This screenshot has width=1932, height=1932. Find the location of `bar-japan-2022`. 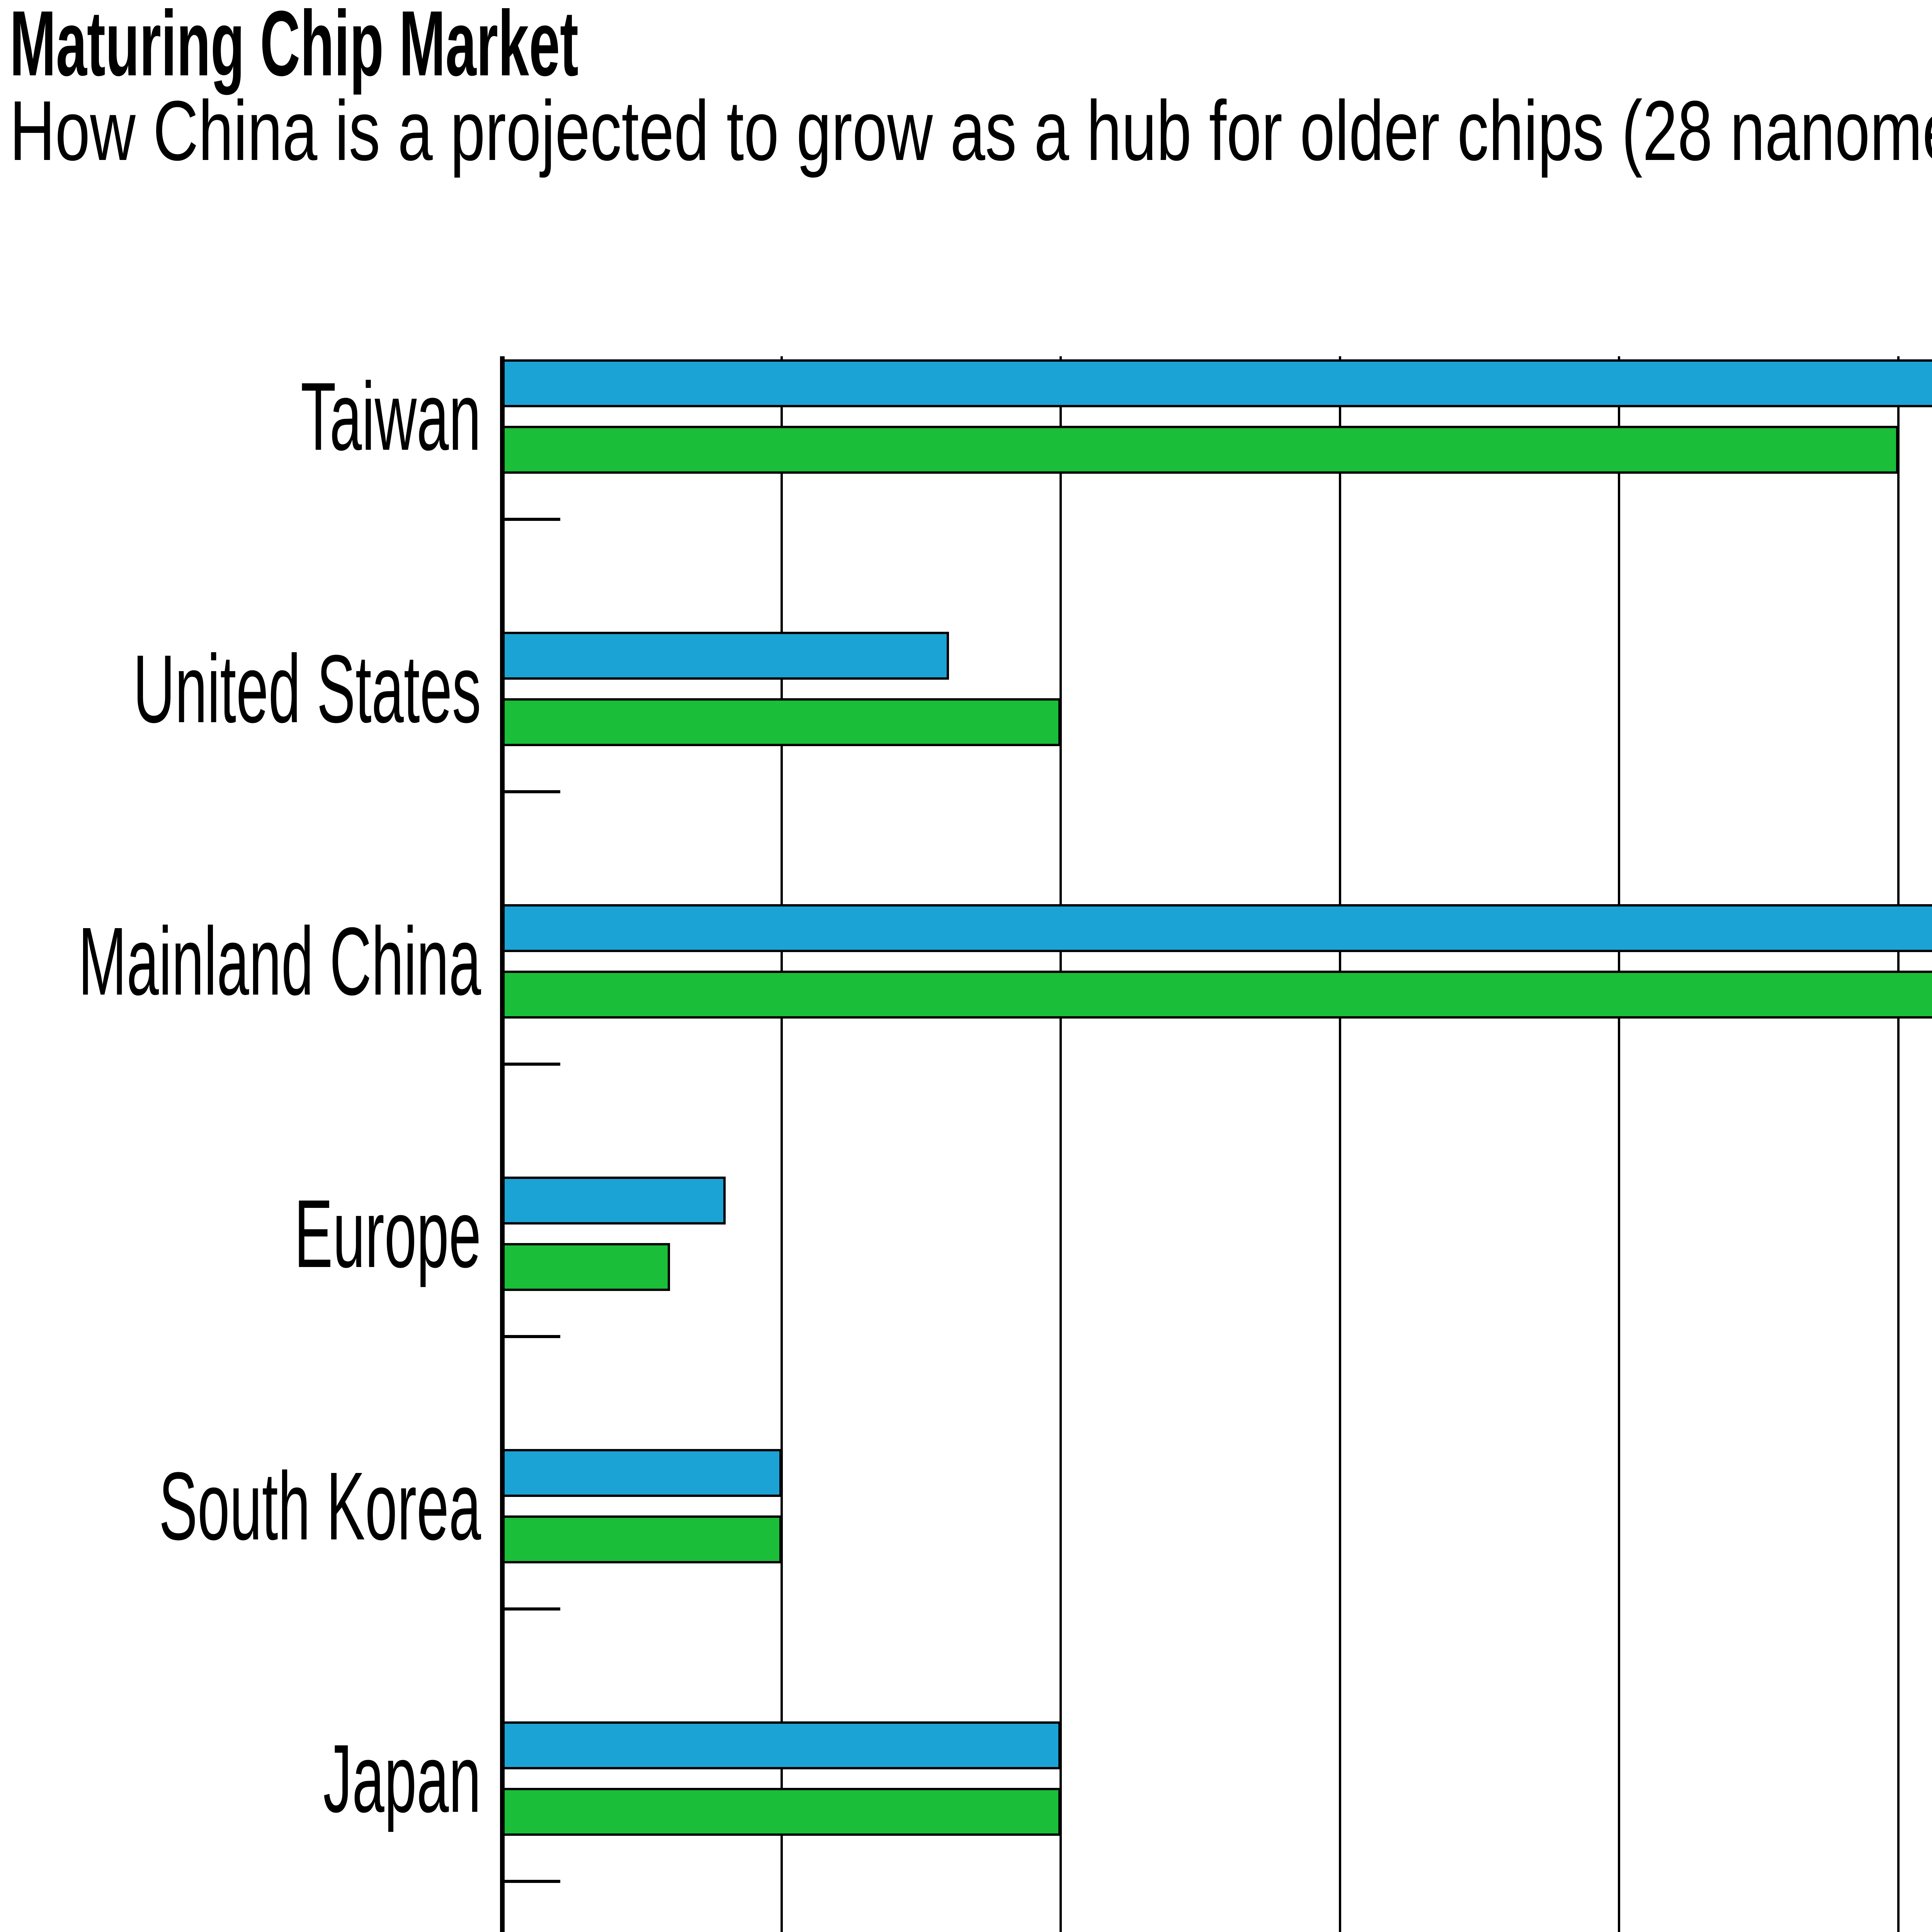

bar-japan-2022 is located at coordinates (781, 1745).